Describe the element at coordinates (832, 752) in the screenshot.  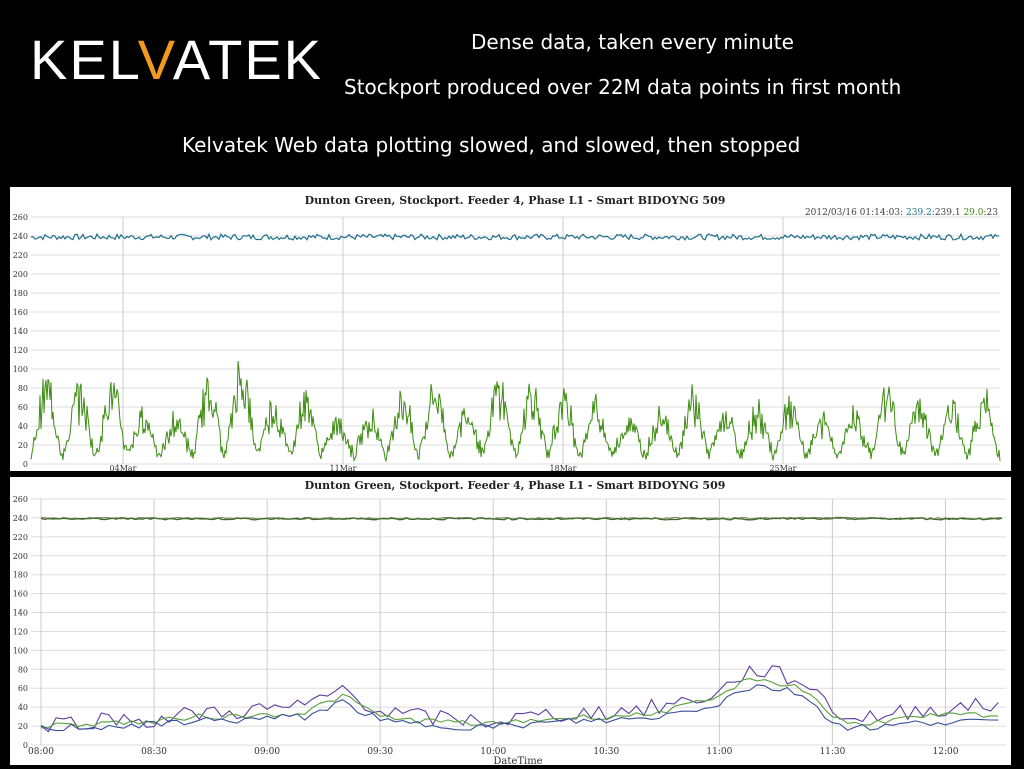
I see `x-tick-label: 11:30` at that location.